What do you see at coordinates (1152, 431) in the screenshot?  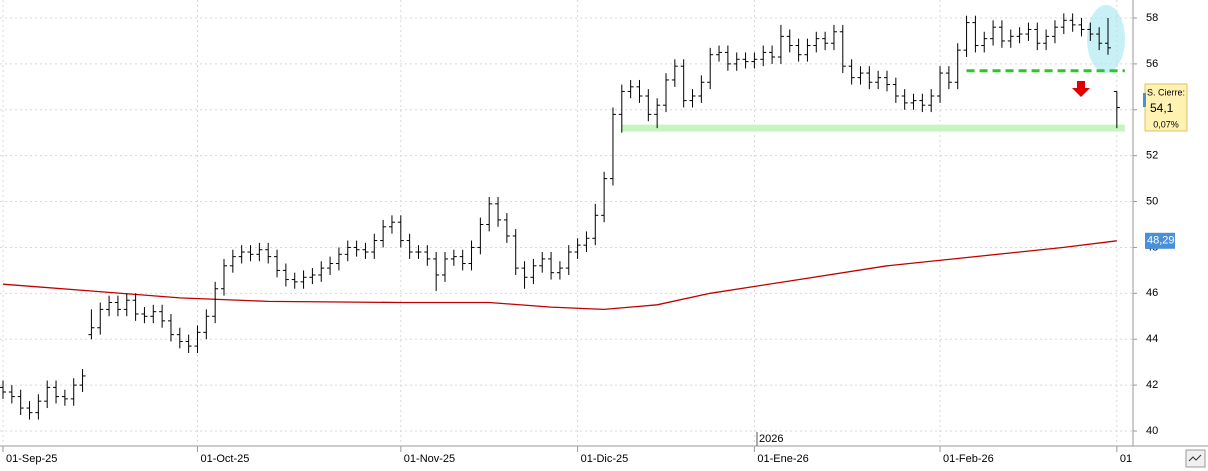 I see `y-tick-label: 40` at bounding box center [1152, 431].